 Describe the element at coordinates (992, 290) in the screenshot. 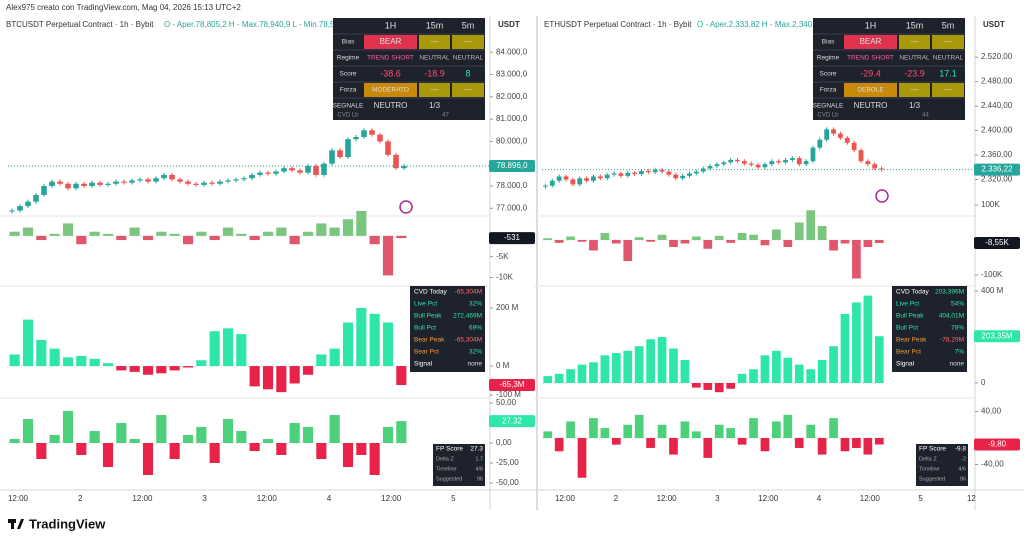

I see `tick-label: 400 M` at that location.